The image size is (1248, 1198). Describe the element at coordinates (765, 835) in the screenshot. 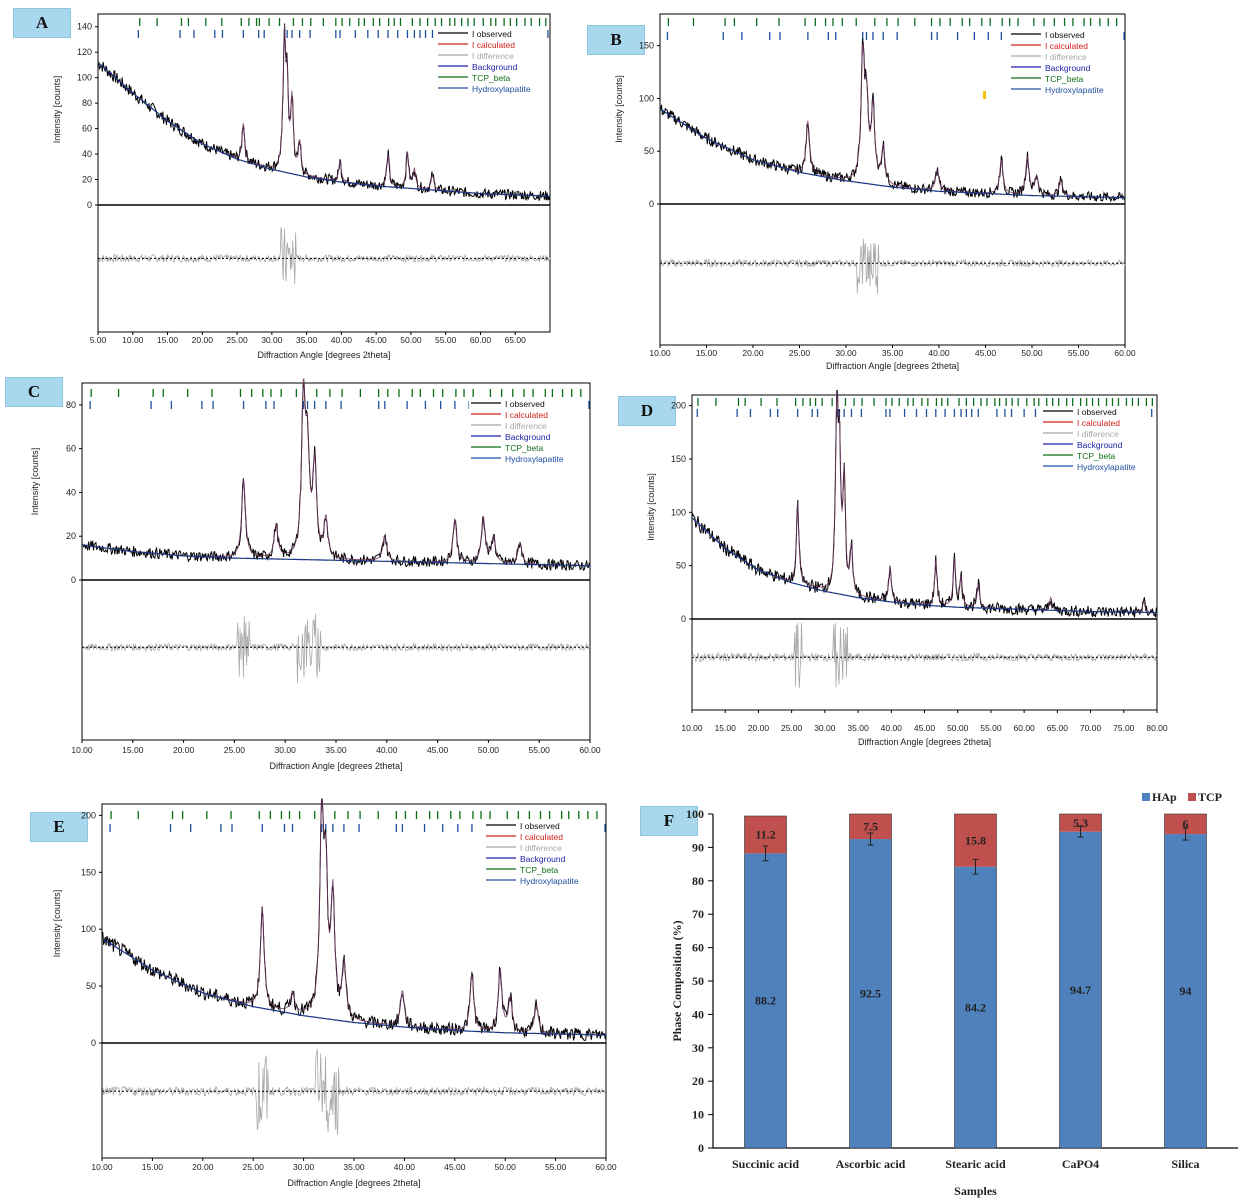

I see `tcp-data-label: 11.2` at that location.